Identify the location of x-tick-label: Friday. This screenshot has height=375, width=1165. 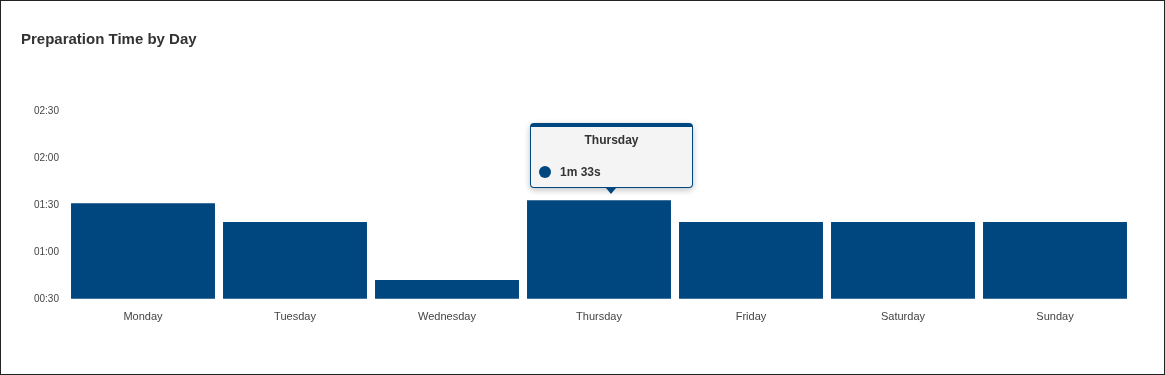
(751, 316).